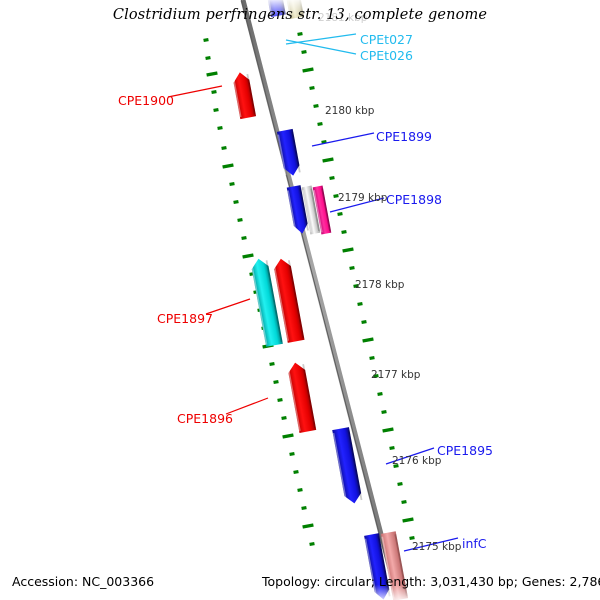  What do you see at coordinates (386, 55) in the screenshot?
I see `gene-label-CPEt026: CPEt026` at bounding box center [386, 55].